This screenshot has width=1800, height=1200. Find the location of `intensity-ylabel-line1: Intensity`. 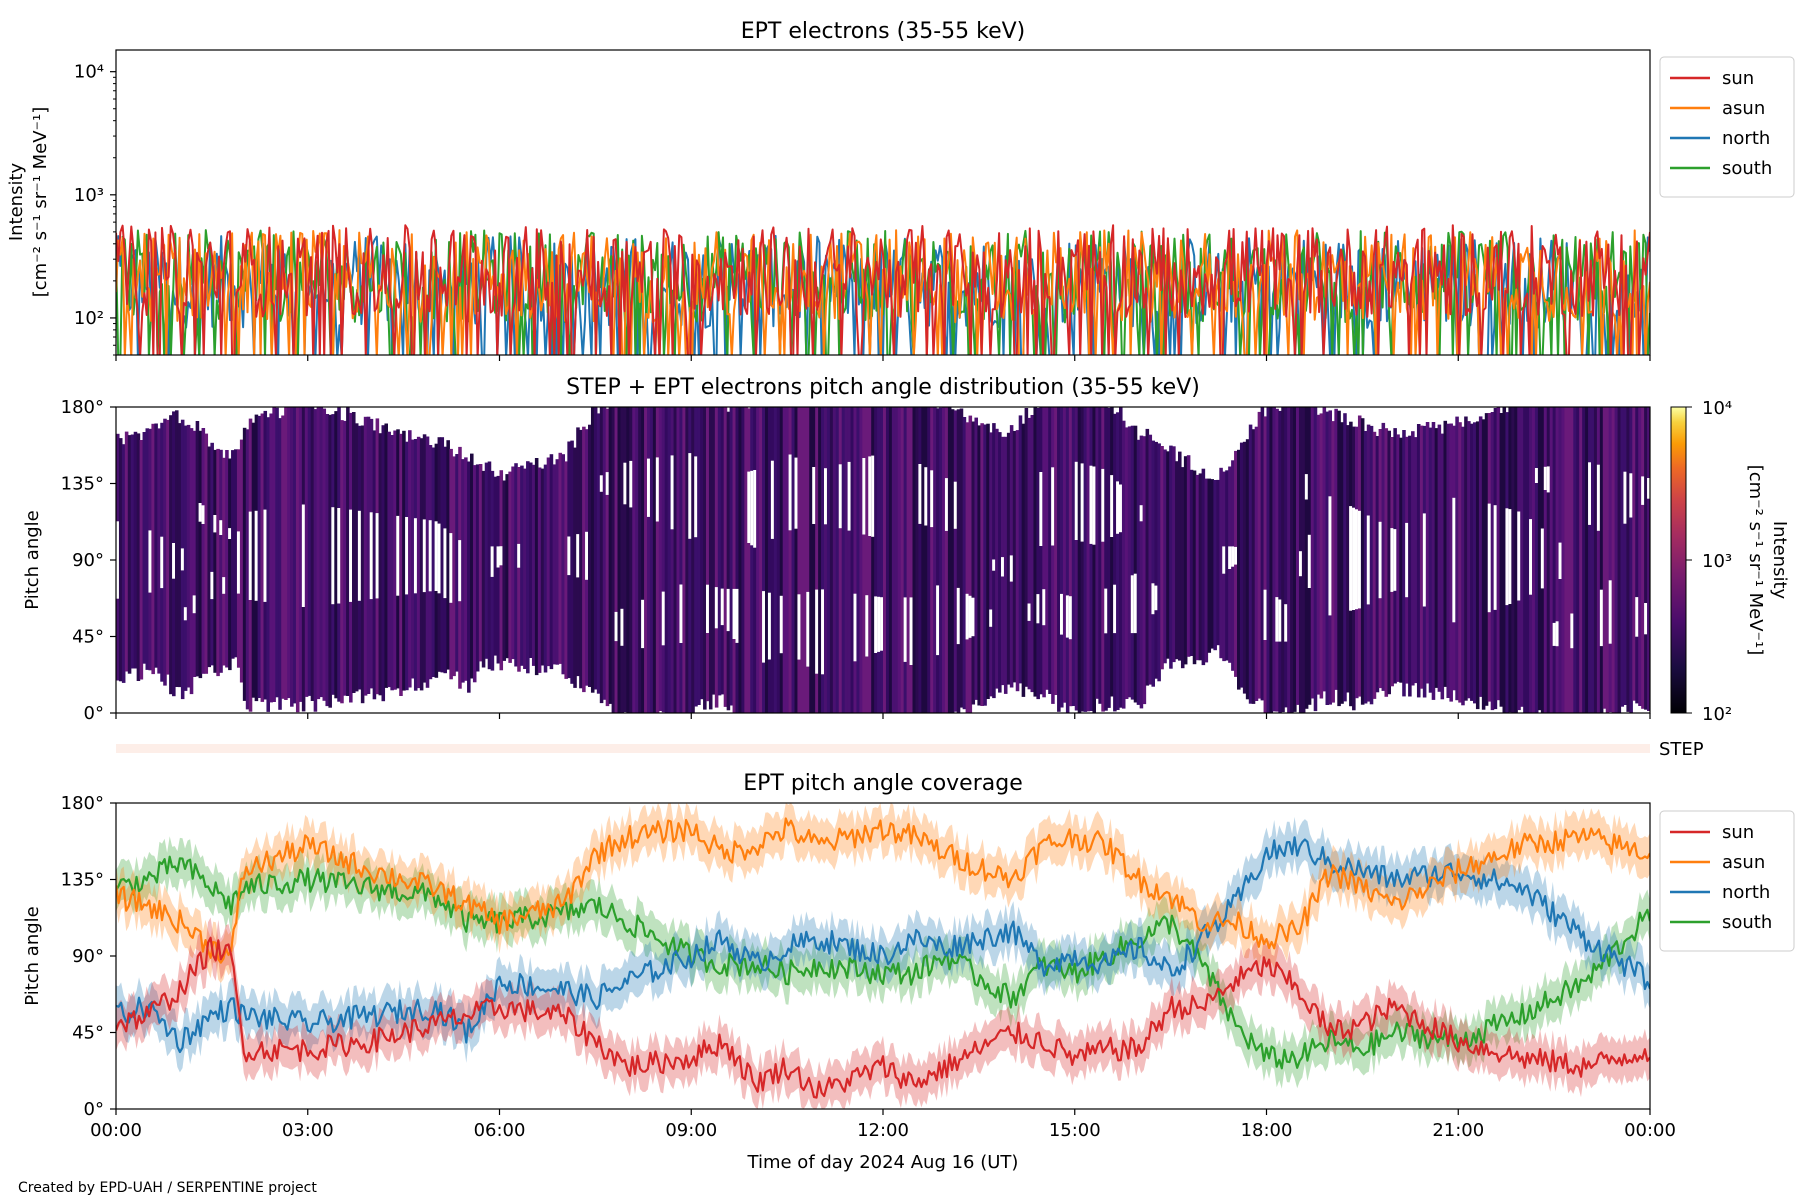

intensity-ylabel-line1: Intensity is located at coordinates (16, 201).